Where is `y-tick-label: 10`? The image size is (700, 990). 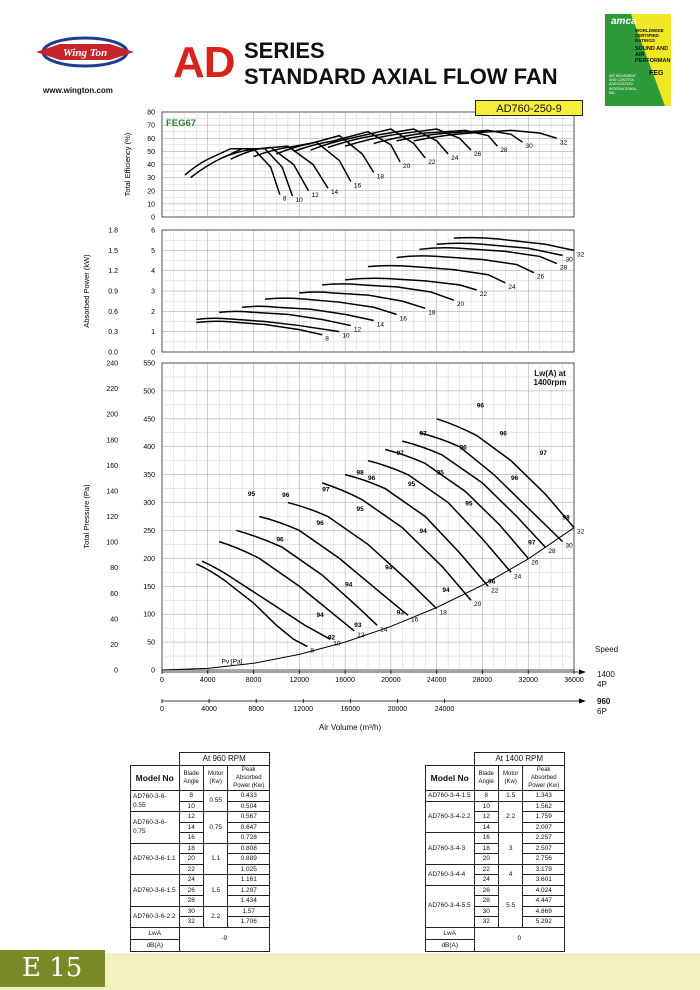 y-tick-label: 10 is located at coordinates (151, 204).